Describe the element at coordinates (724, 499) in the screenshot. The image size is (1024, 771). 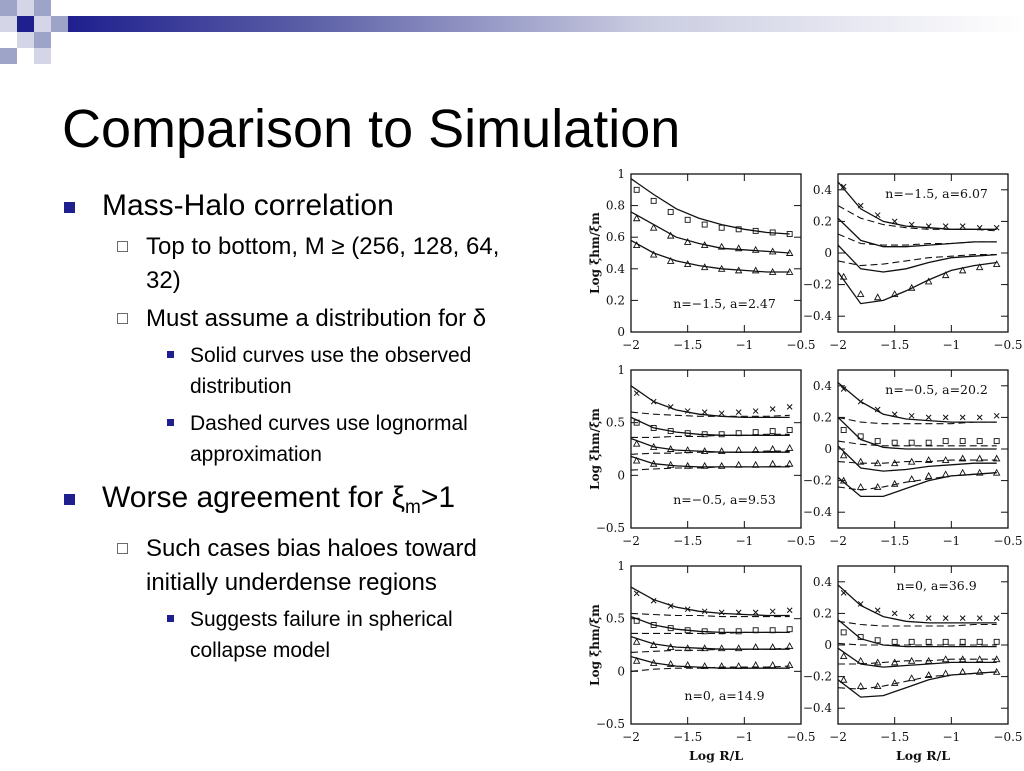
I see `panel-annotation: n=−0.5, a=9.53` at that location.